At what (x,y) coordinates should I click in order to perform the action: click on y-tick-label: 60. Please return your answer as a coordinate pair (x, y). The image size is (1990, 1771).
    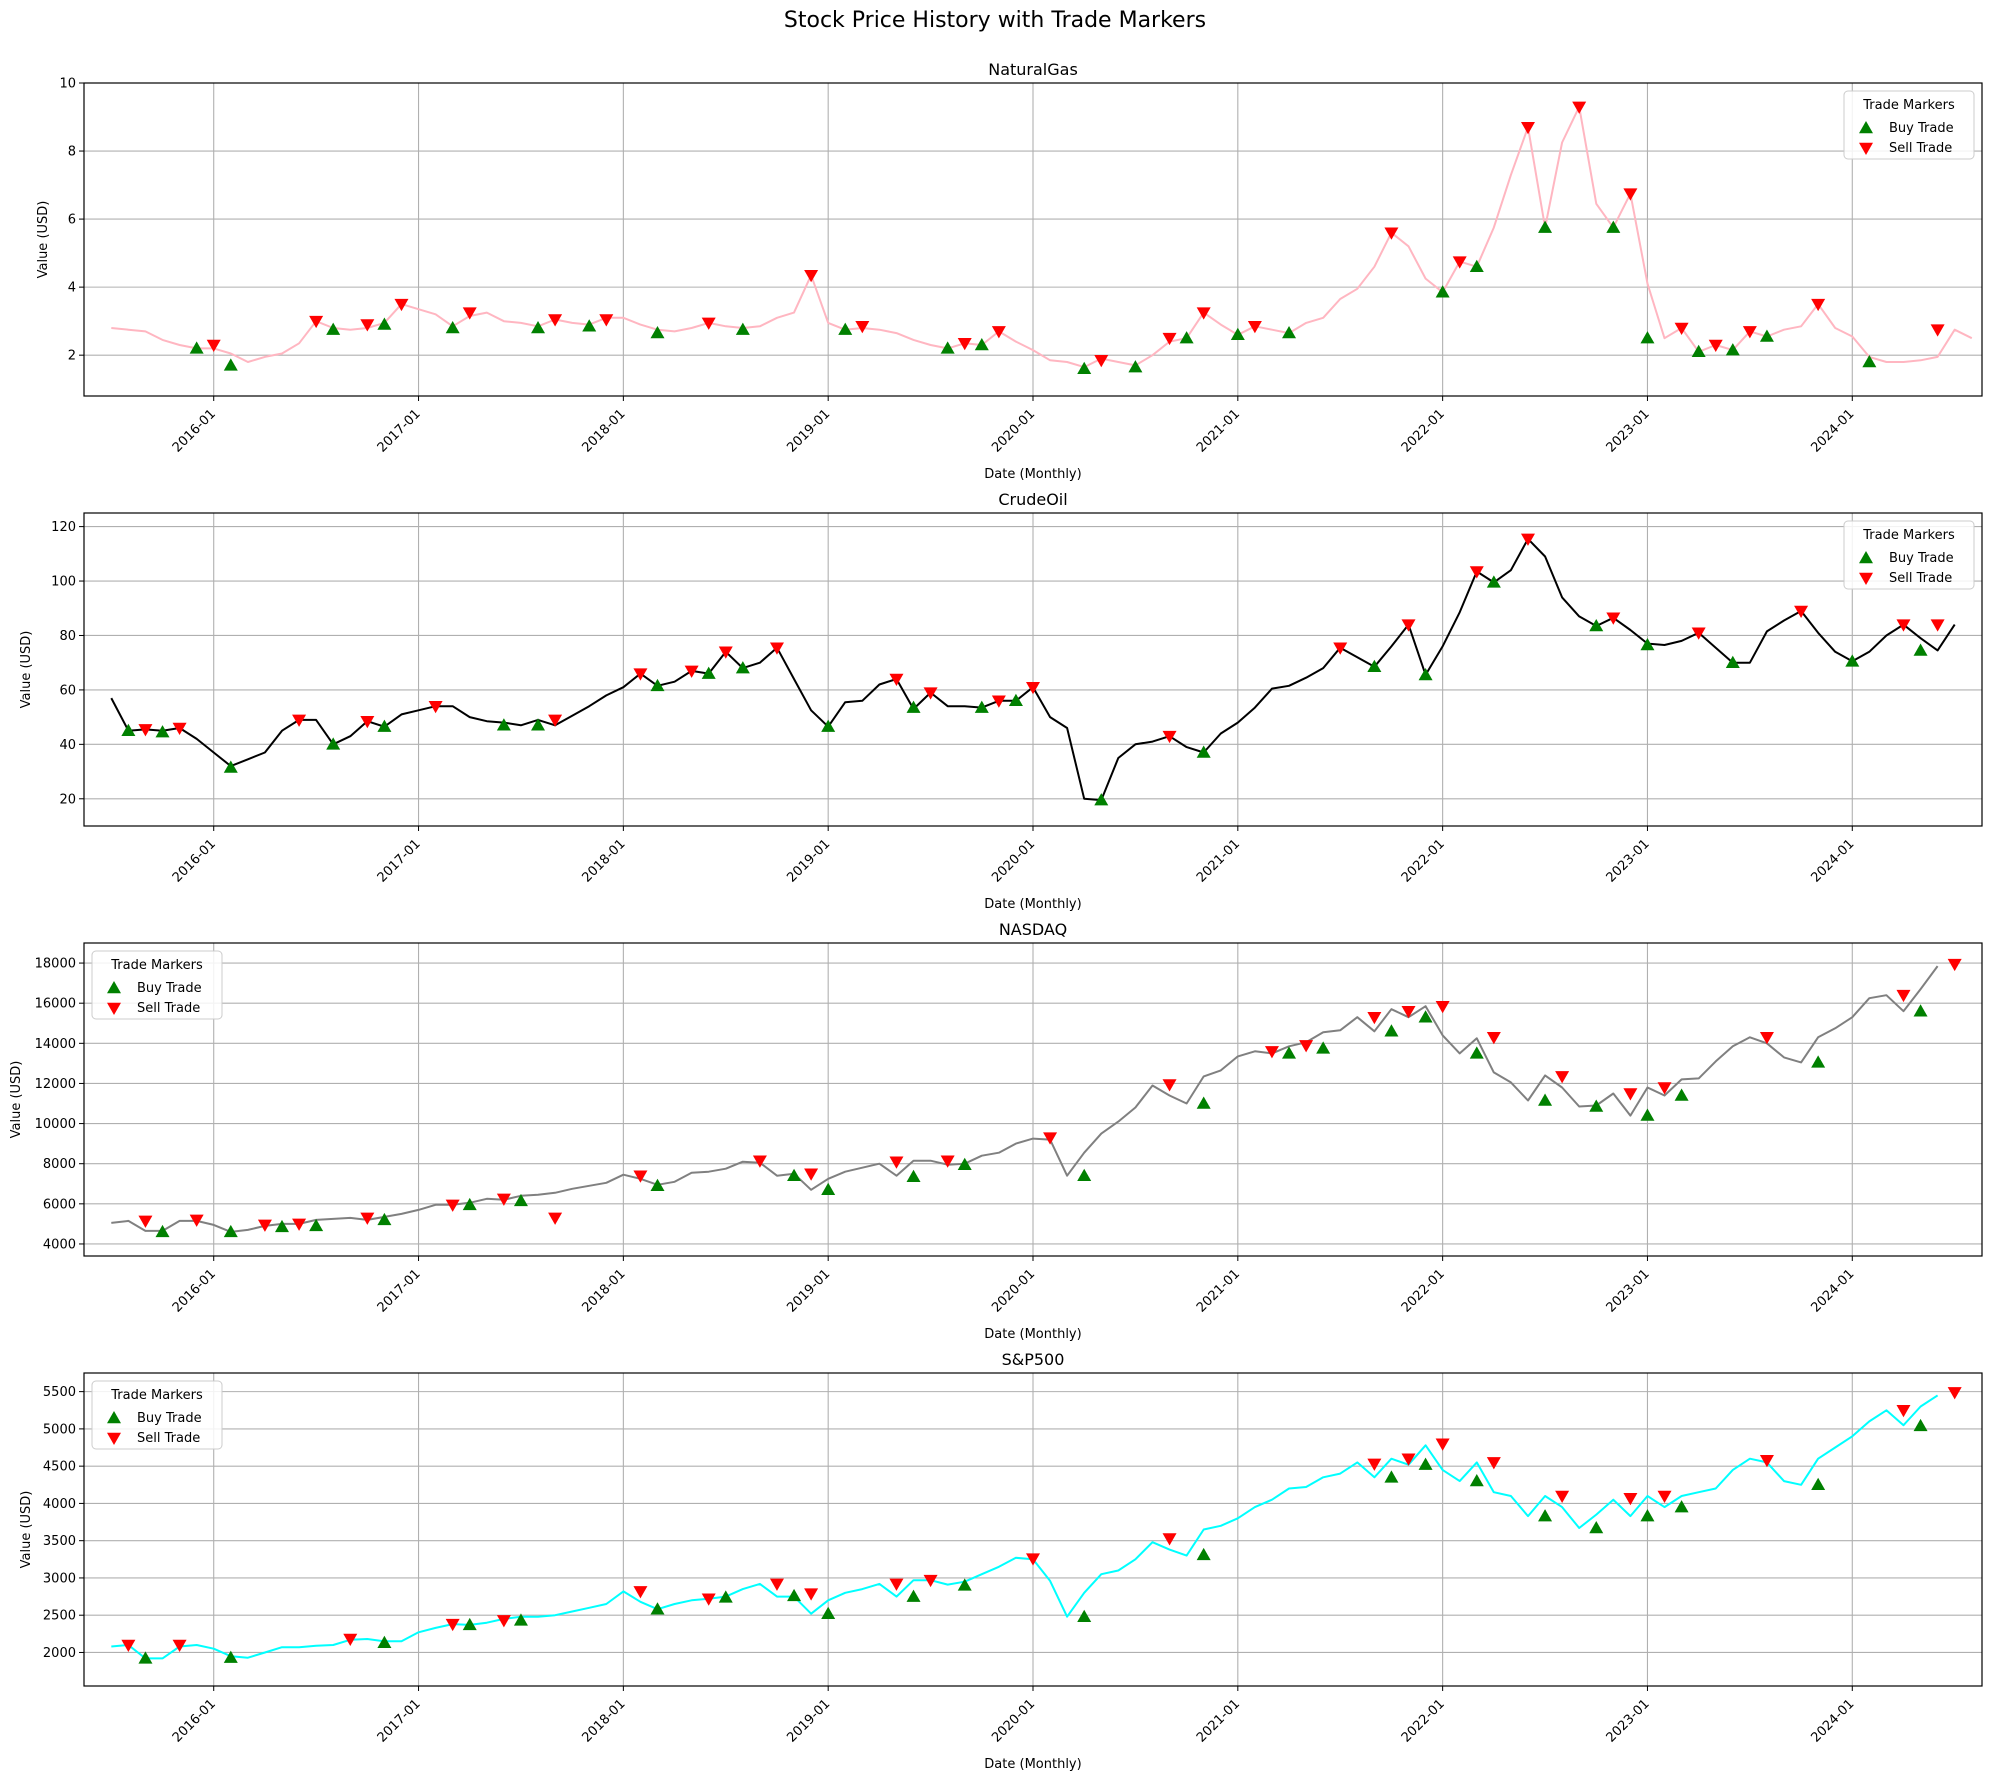
    Looking at the image, I should click on (67, 690).